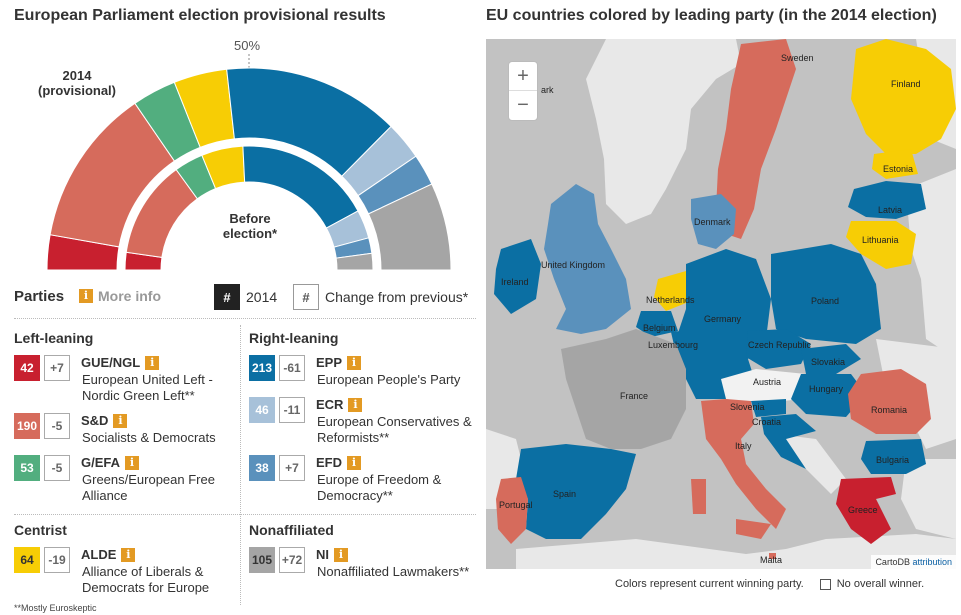 The width and height of the screenshot is (961, 615). I want to click on label-belgium: Belgium, so click(659, 328).